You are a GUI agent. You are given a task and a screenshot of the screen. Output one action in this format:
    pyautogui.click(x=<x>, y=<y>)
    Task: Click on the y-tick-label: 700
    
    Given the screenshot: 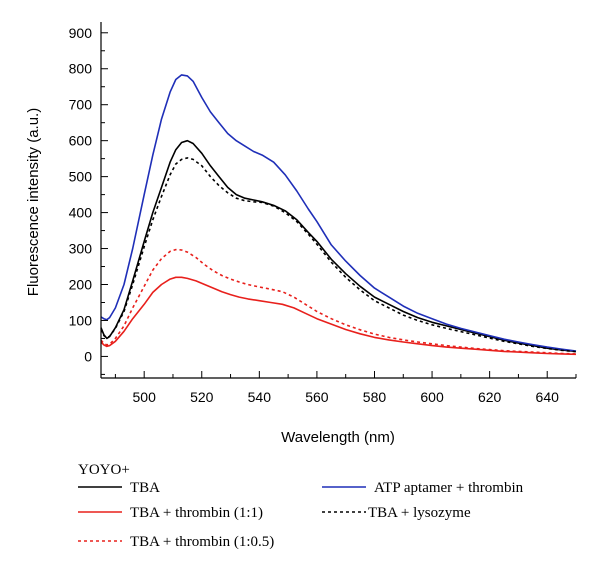 What is the action you would take?
    pyautogui.click(x=81, y=105)
    